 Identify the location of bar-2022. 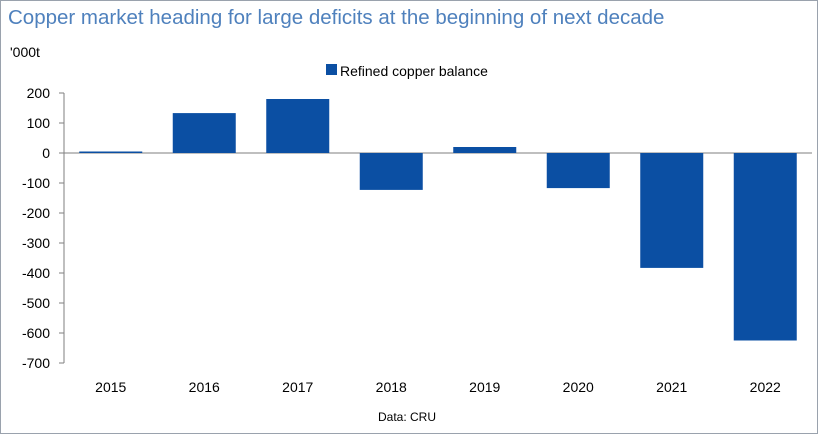
(765, 247).